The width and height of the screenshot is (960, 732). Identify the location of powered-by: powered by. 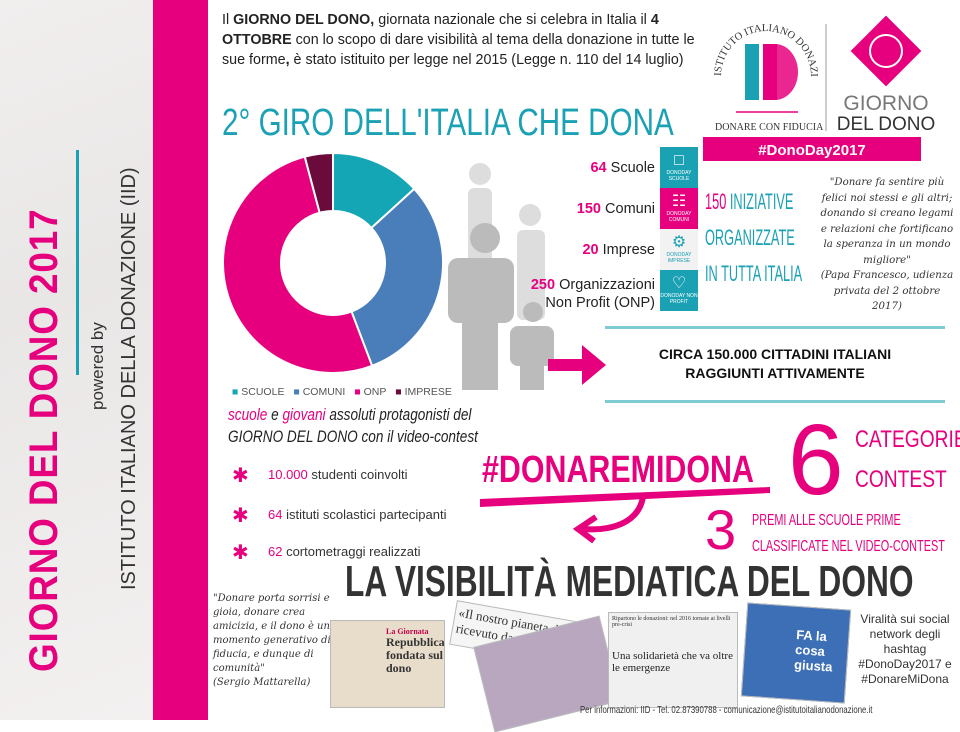
(97, 366).